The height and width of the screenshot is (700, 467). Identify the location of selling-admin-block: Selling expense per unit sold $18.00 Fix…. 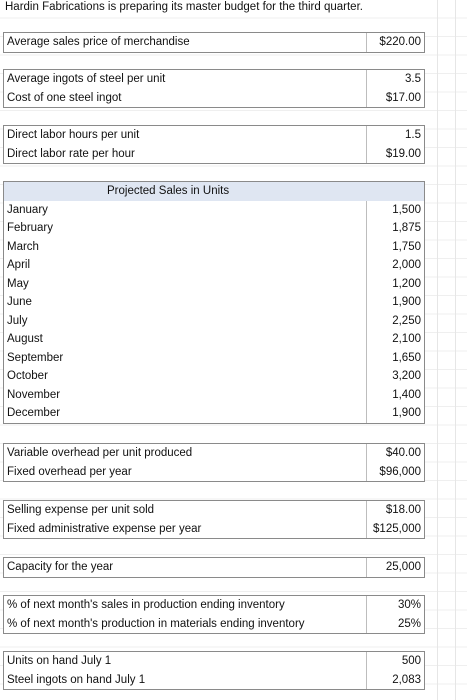
(214, 519).